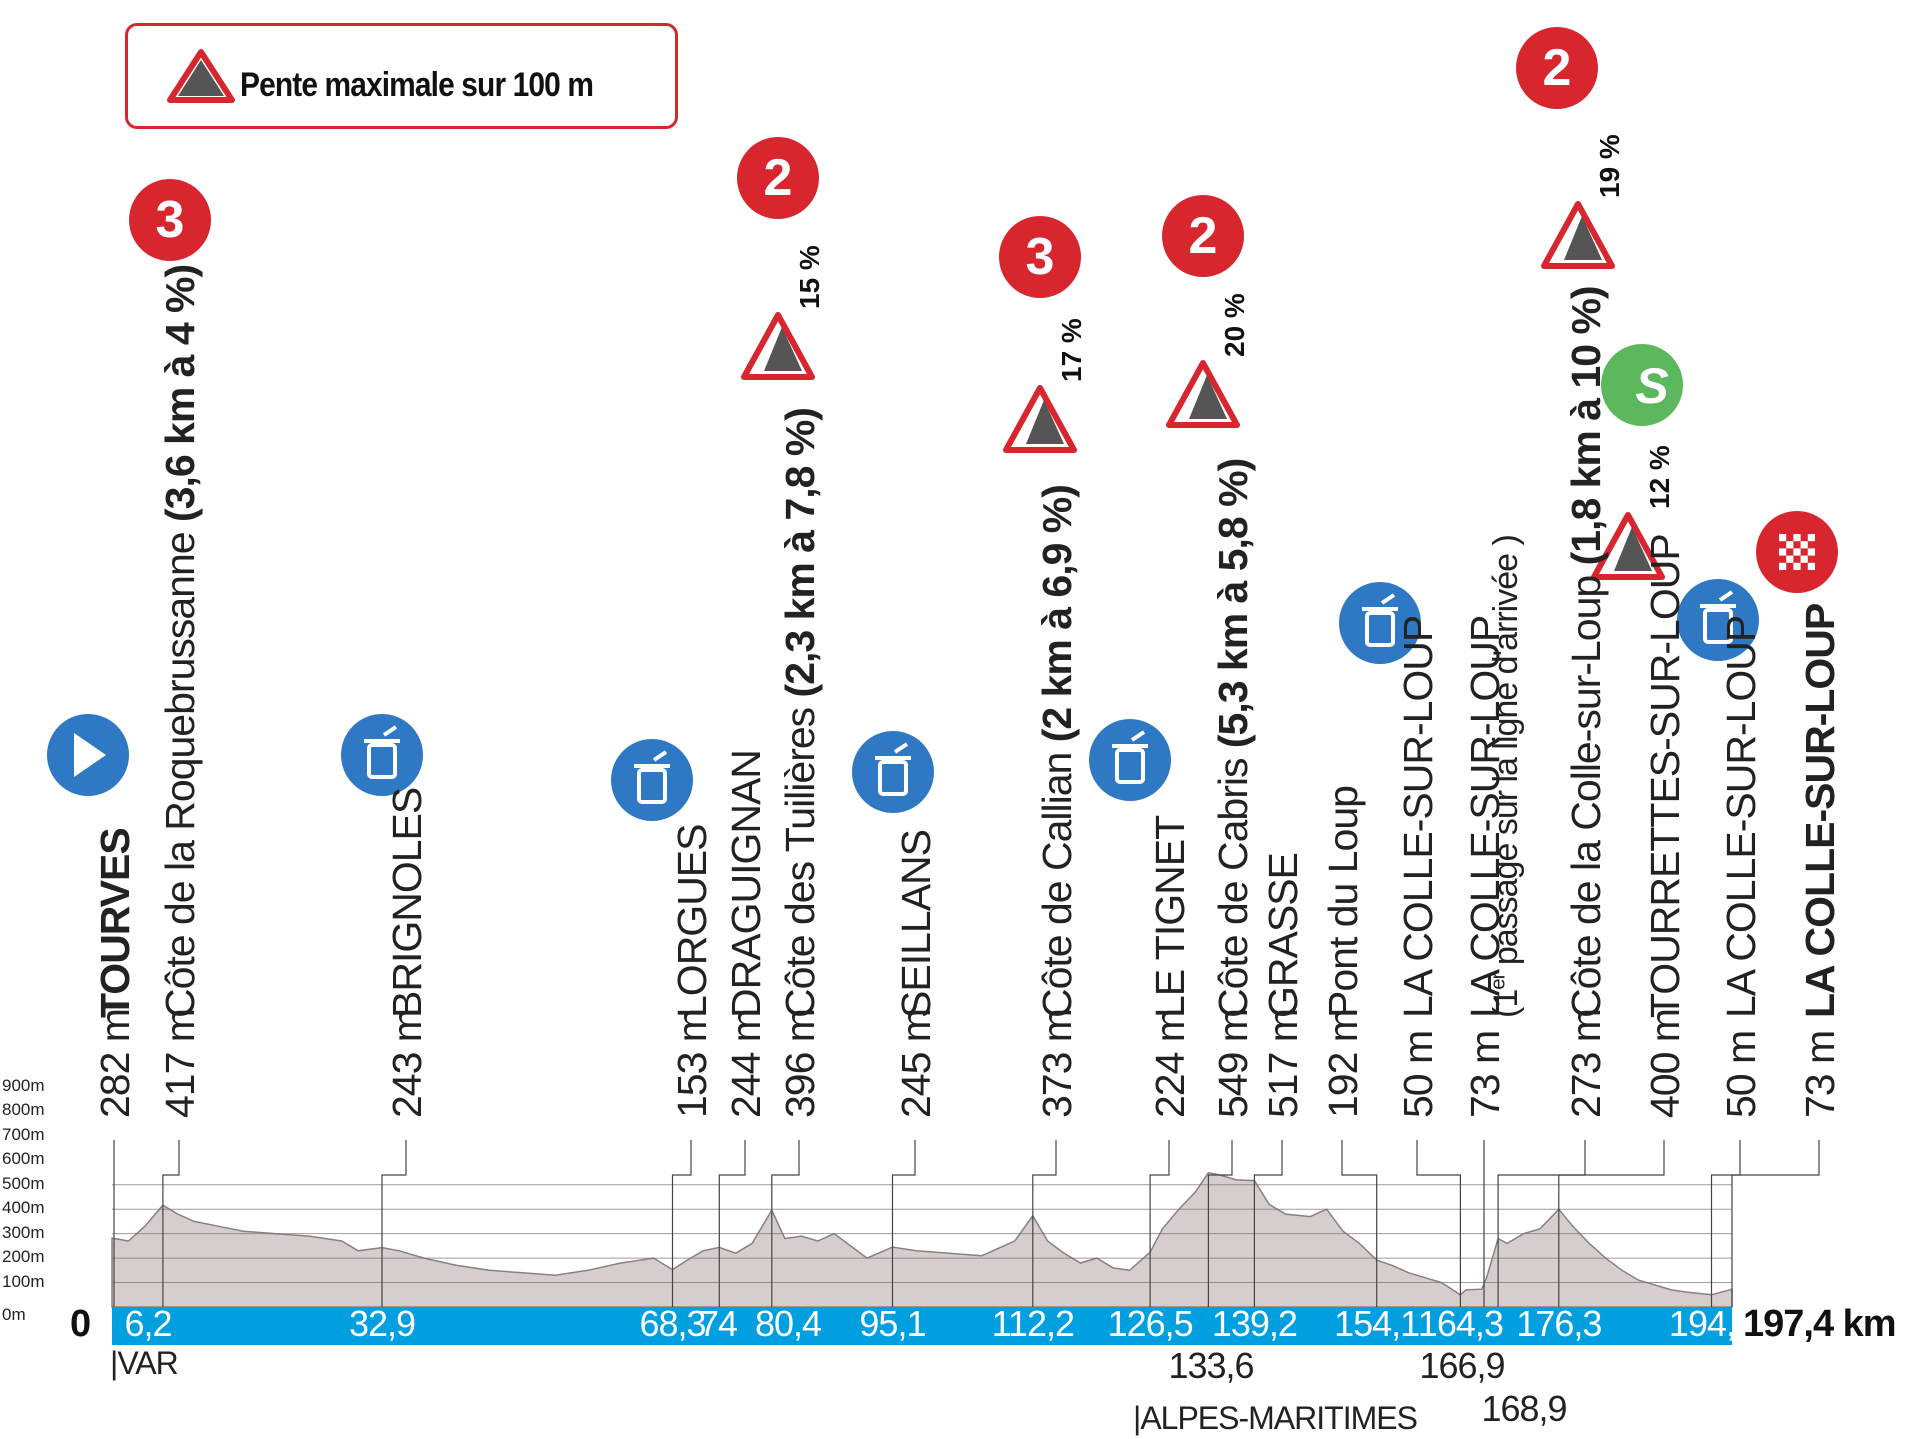 This screenshot has height=1439, width=1907. I want to click on climb-detail: (5,3 km à 5,8 %), so click(1233, 603).